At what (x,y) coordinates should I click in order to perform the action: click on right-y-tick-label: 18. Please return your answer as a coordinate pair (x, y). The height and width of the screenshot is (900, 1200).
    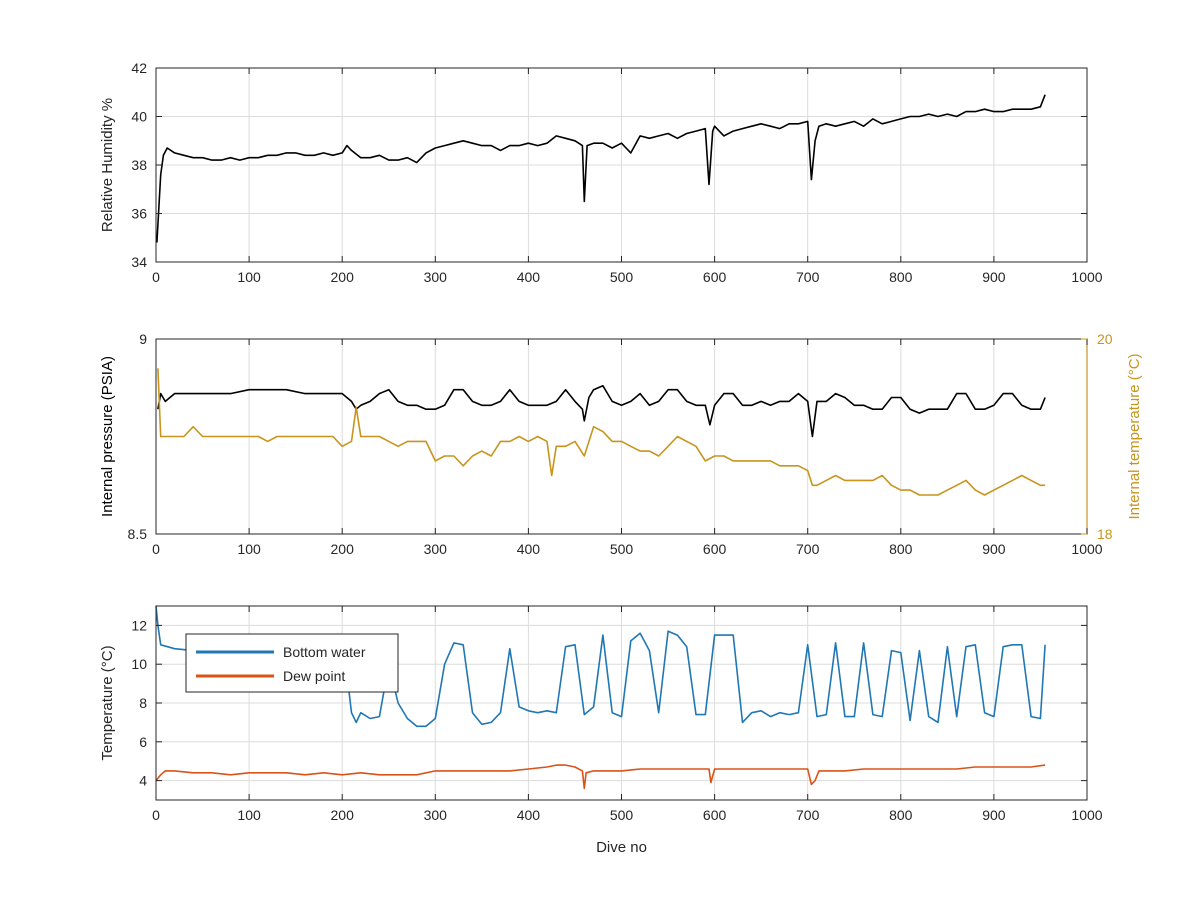
    Looking at the image, I should click on (1105, 534).